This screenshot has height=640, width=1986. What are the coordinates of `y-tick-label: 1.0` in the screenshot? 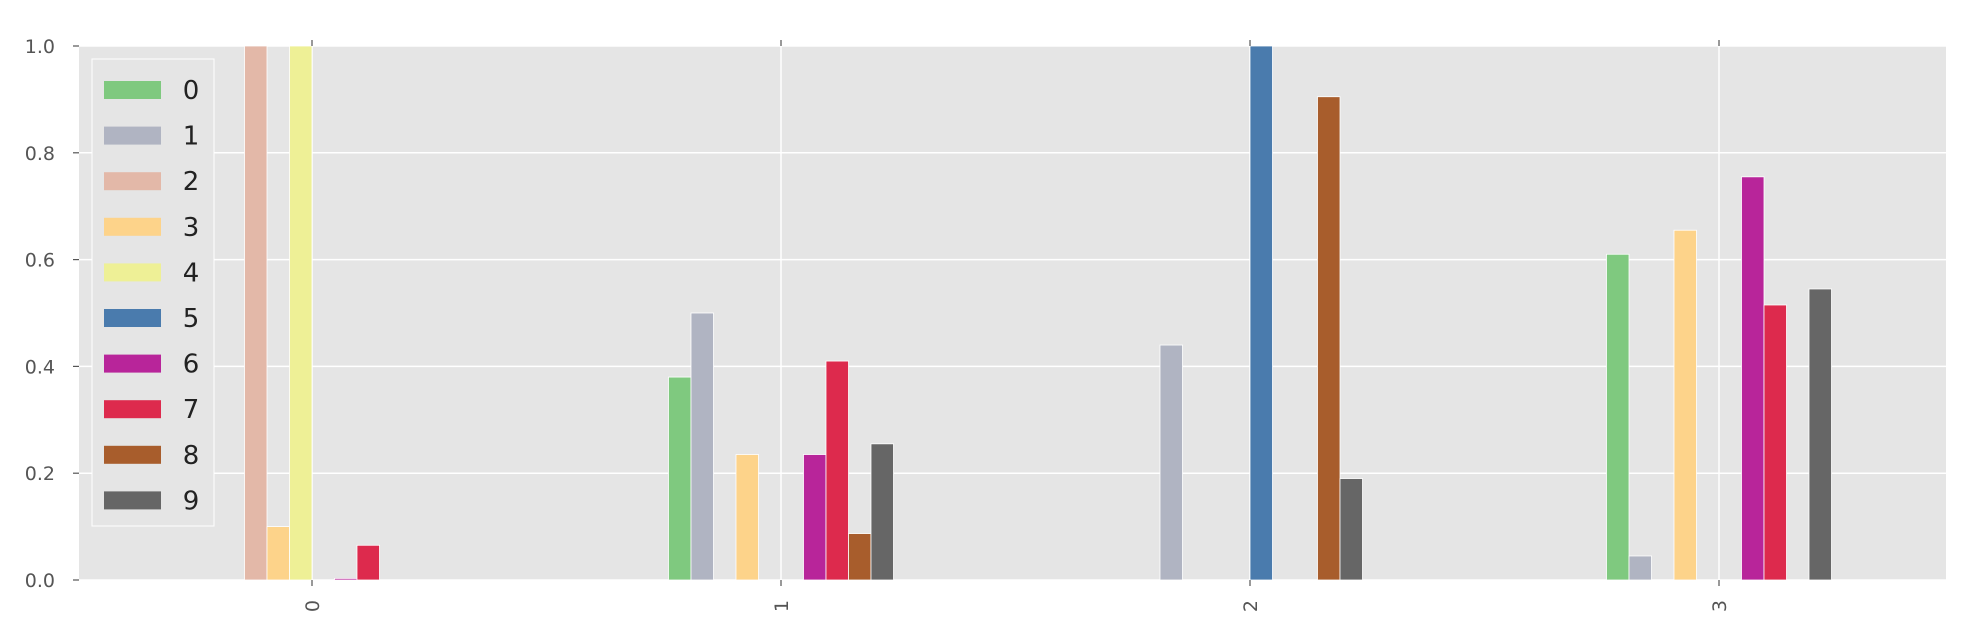 It's located at (40, 47).